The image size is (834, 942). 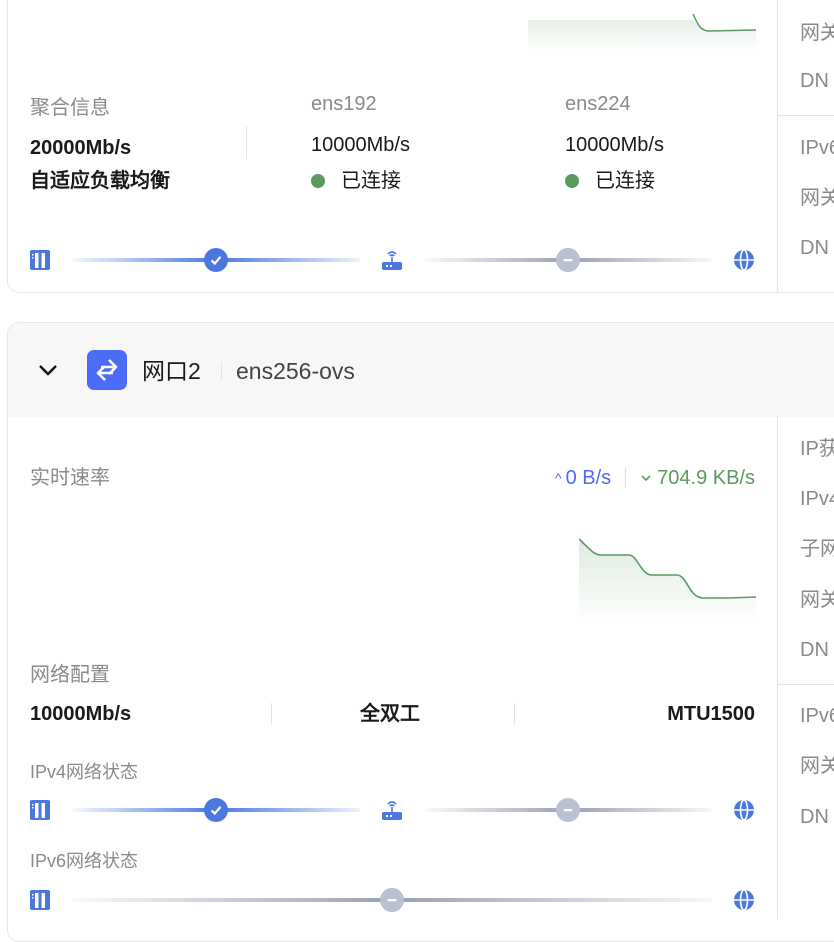 What do you see at coordinates (558, 478) in the screenshot?
I see `upload-arrow-icon: ^` at bounding box center [558, 478].